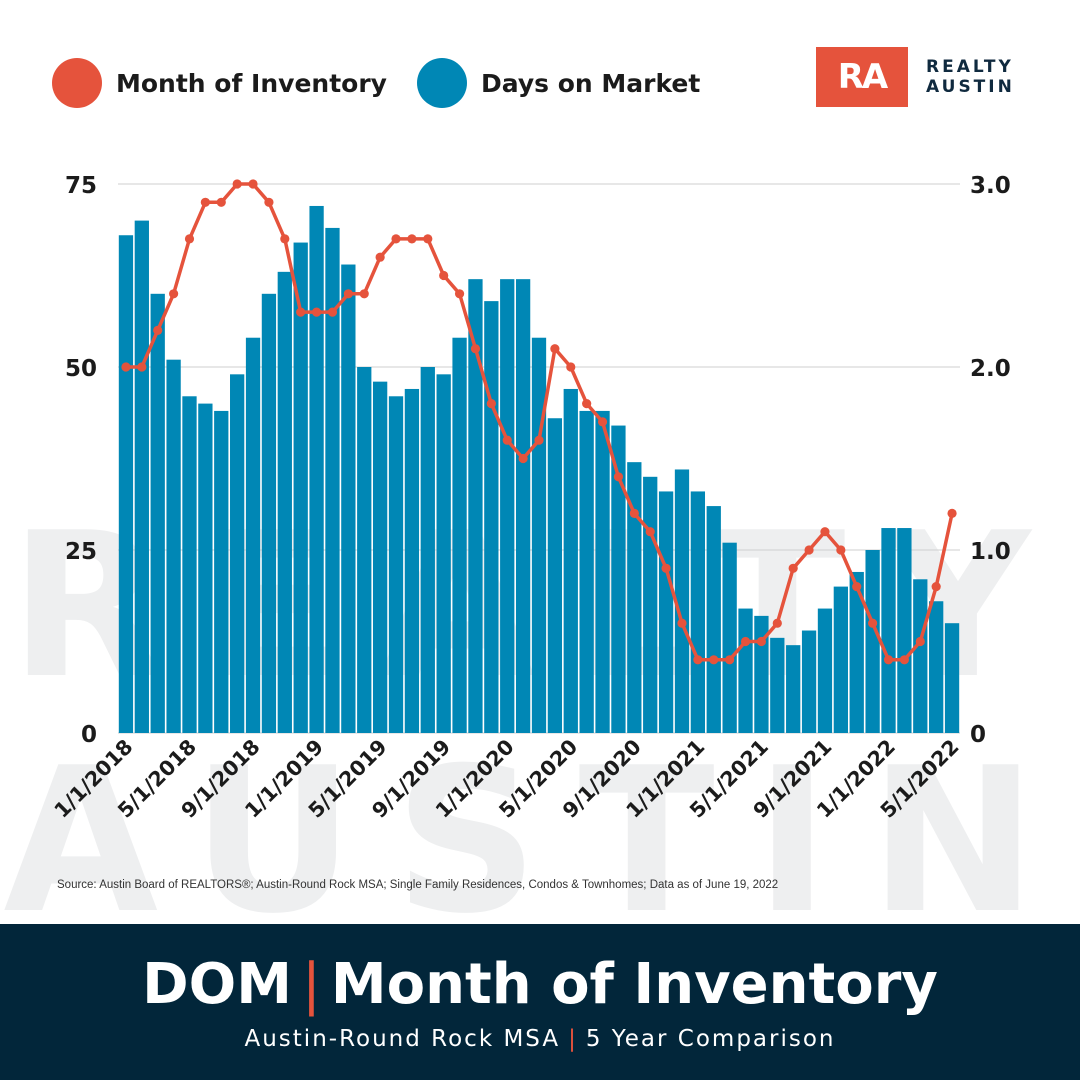 The image size is (1080, 1080). What do you see at coordinates (970, 87) in the screenshot?
I see `logo-word-austin: AUSTIN` at bounding box center [970, 87].